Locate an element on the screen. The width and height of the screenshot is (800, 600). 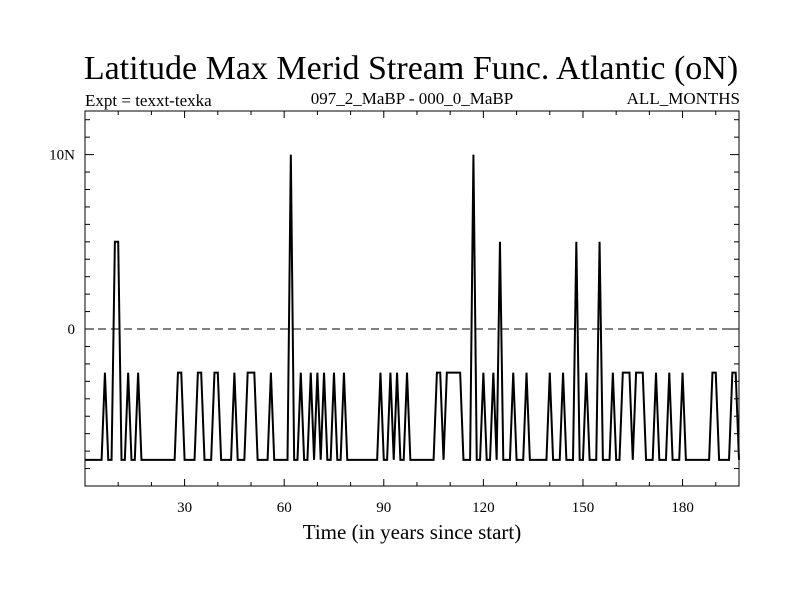
experiment-label: Expt = texxt-texka is located at coordinates (148, 100).